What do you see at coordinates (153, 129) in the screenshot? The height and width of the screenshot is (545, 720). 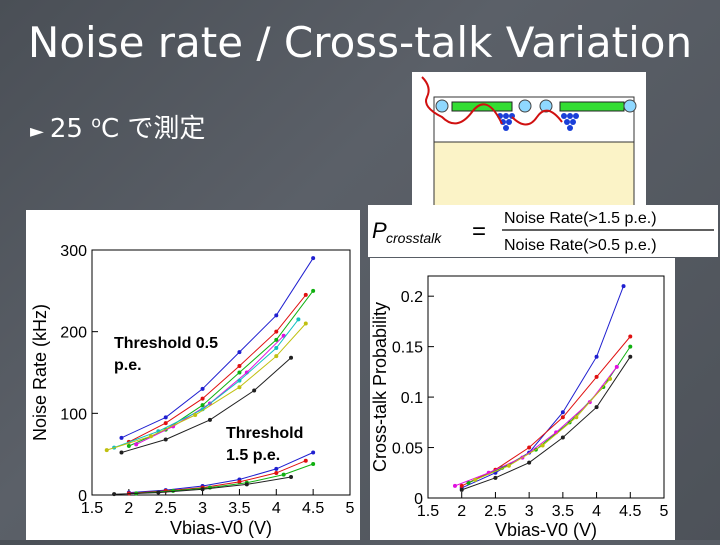 I see `bullet-unit: C で測定` at bounding box center [153, 129].